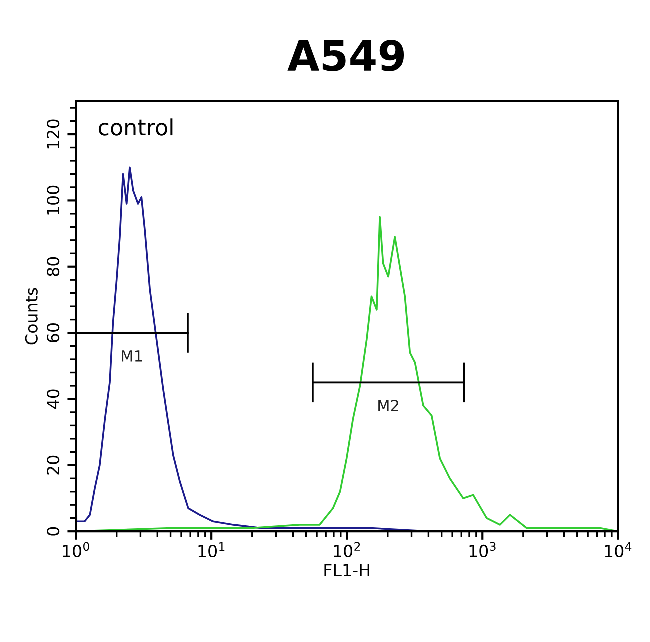  I want to click on y-tick-label: 60, so click(53, 333).